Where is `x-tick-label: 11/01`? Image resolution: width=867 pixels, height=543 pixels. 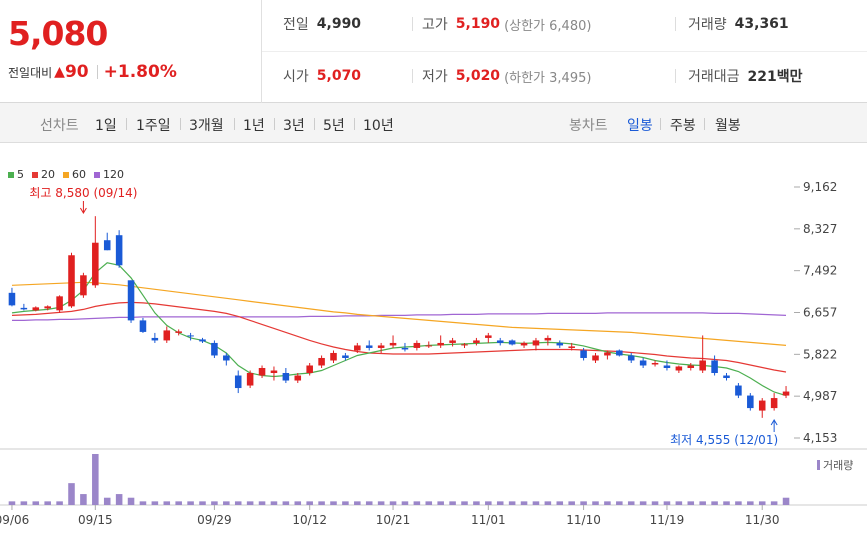 x-tick-label: 11/01 is located at coordinates (488, 520).